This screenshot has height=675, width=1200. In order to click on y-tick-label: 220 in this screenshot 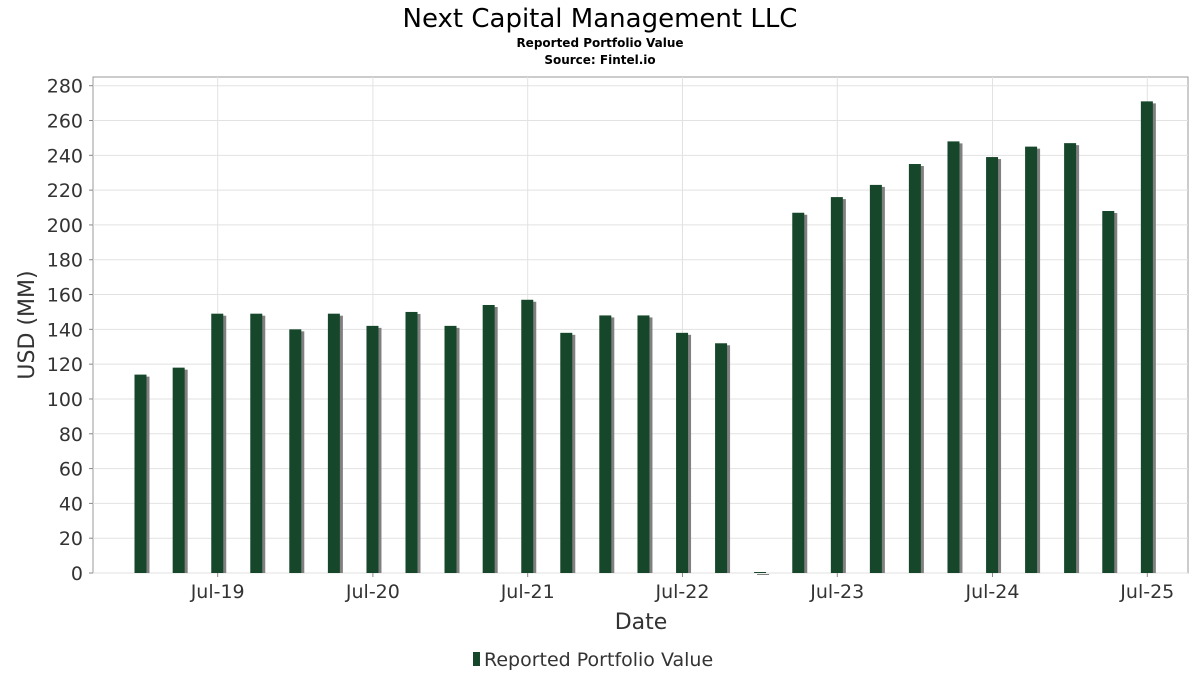, I will do `click(65, 191)`.